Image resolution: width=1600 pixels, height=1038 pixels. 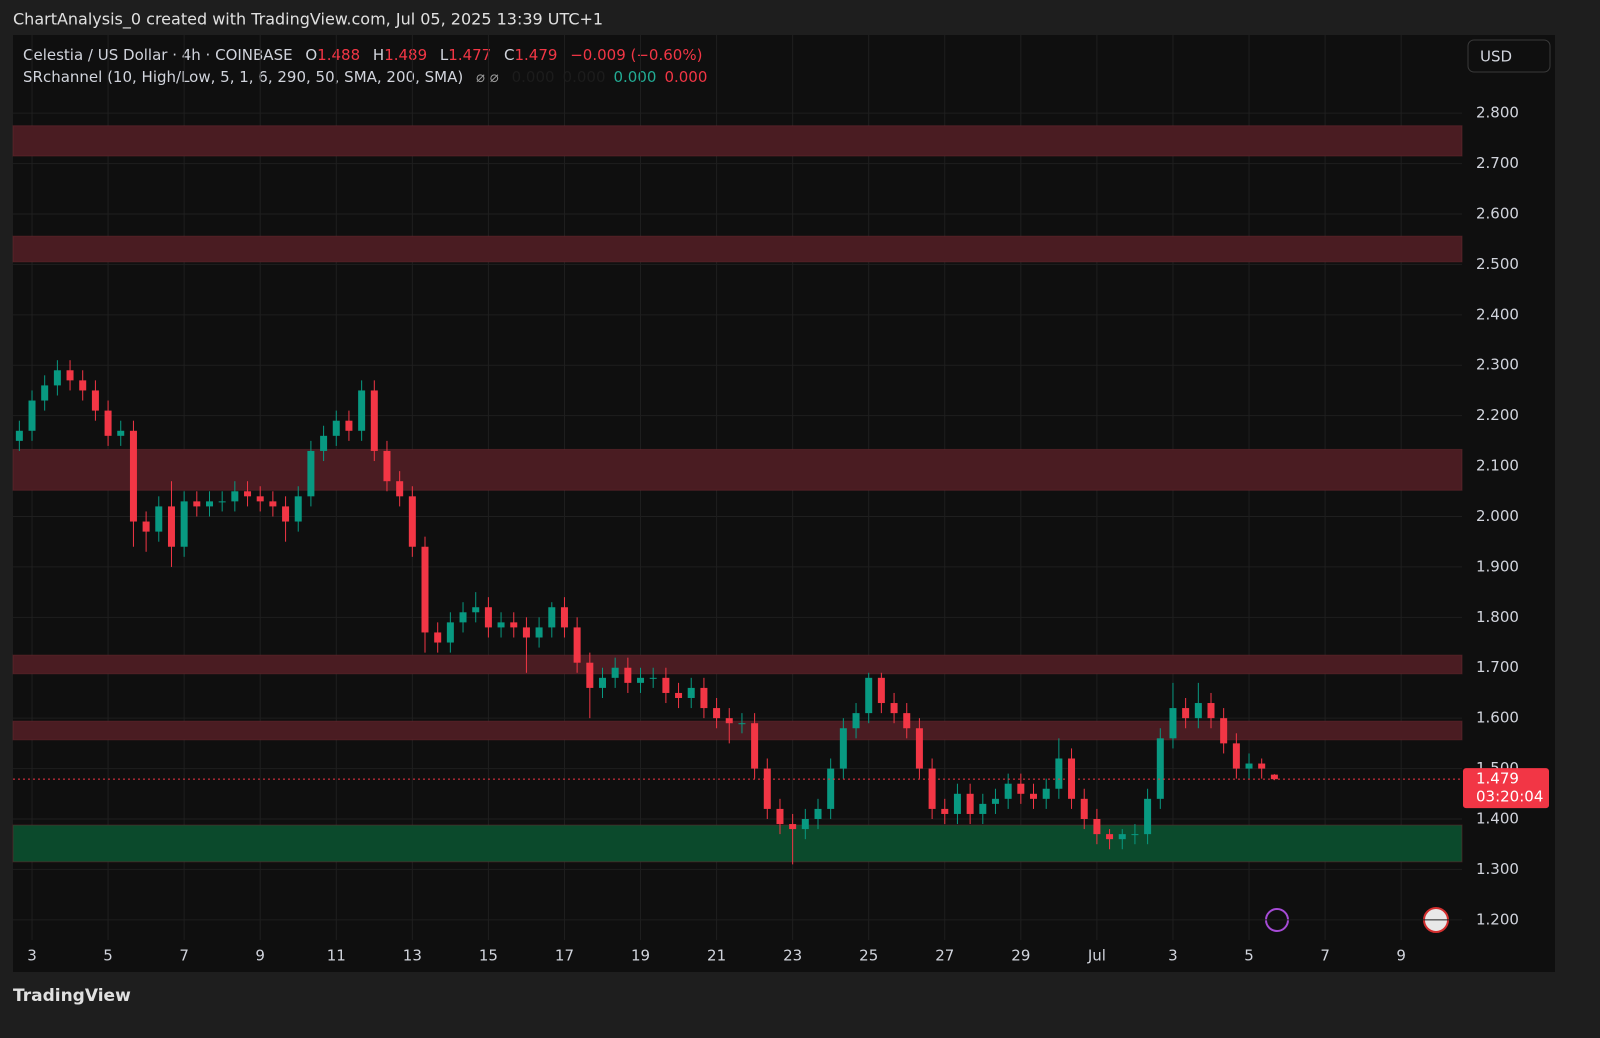 I want to click on y-tick-label: 2.400, so click(x=1497, y=314).